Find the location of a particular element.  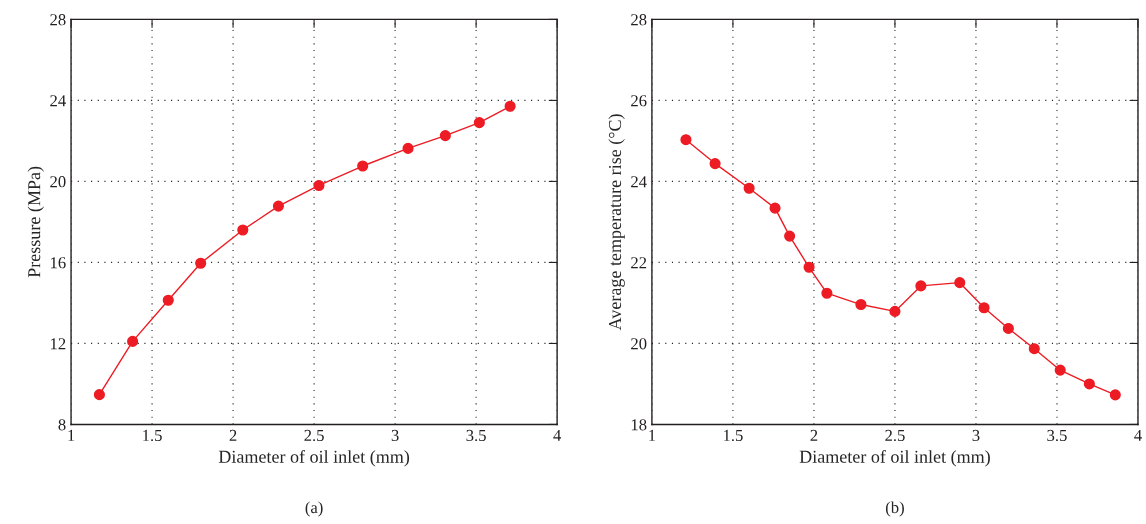

y-tick-label: 16 is located at coordinates (58, 263).